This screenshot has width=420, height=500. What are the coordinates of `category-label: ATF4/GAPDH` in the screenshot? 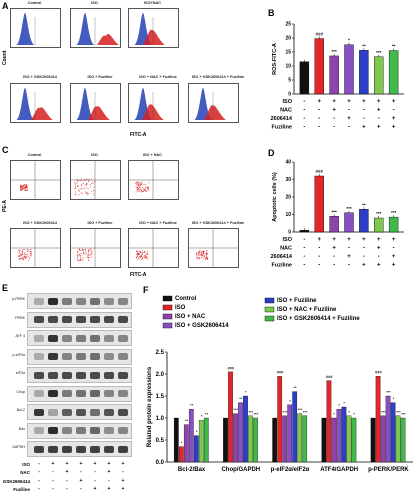 It's located at (339, 470).